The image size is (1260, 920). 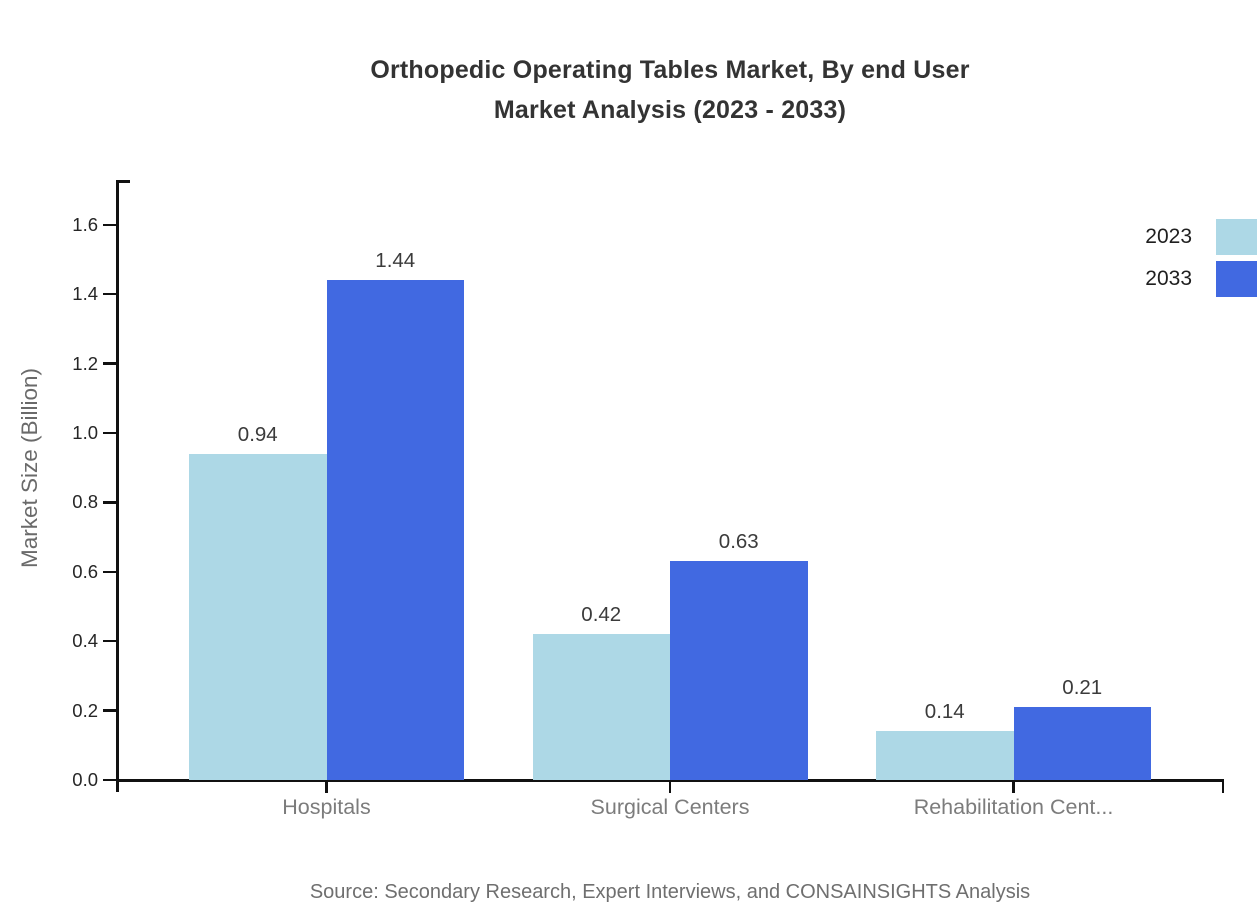 What do you see at coordinates (123, 181) in the screenshot?
I see `y-axis-top-cap` at bounding box center [123, 181].